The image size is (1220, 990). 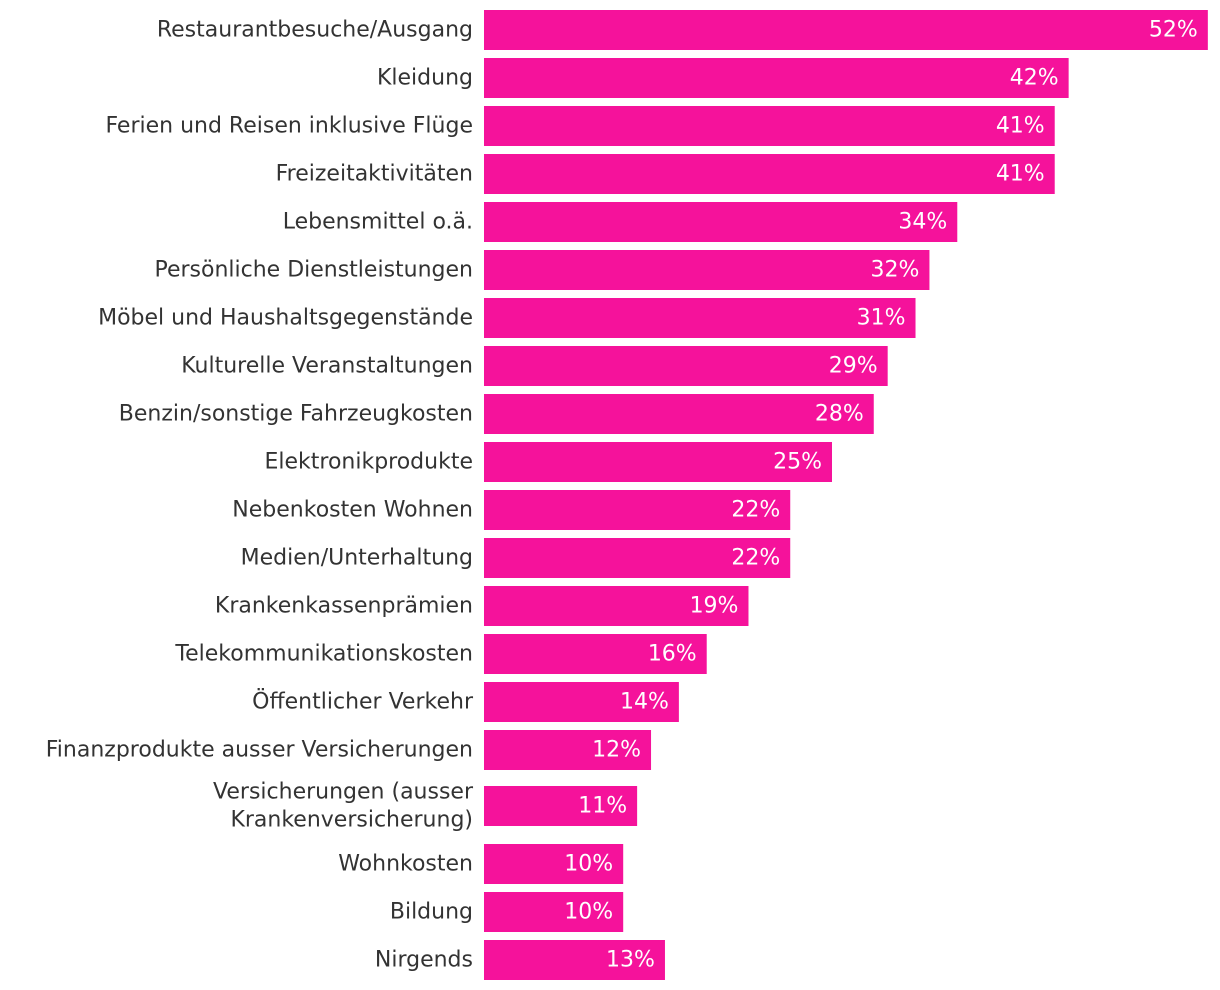 What do you see at coordinates (1034, 78) in the screenshot?
I see `value-label: 42%` at bounding box center [1034, 78].